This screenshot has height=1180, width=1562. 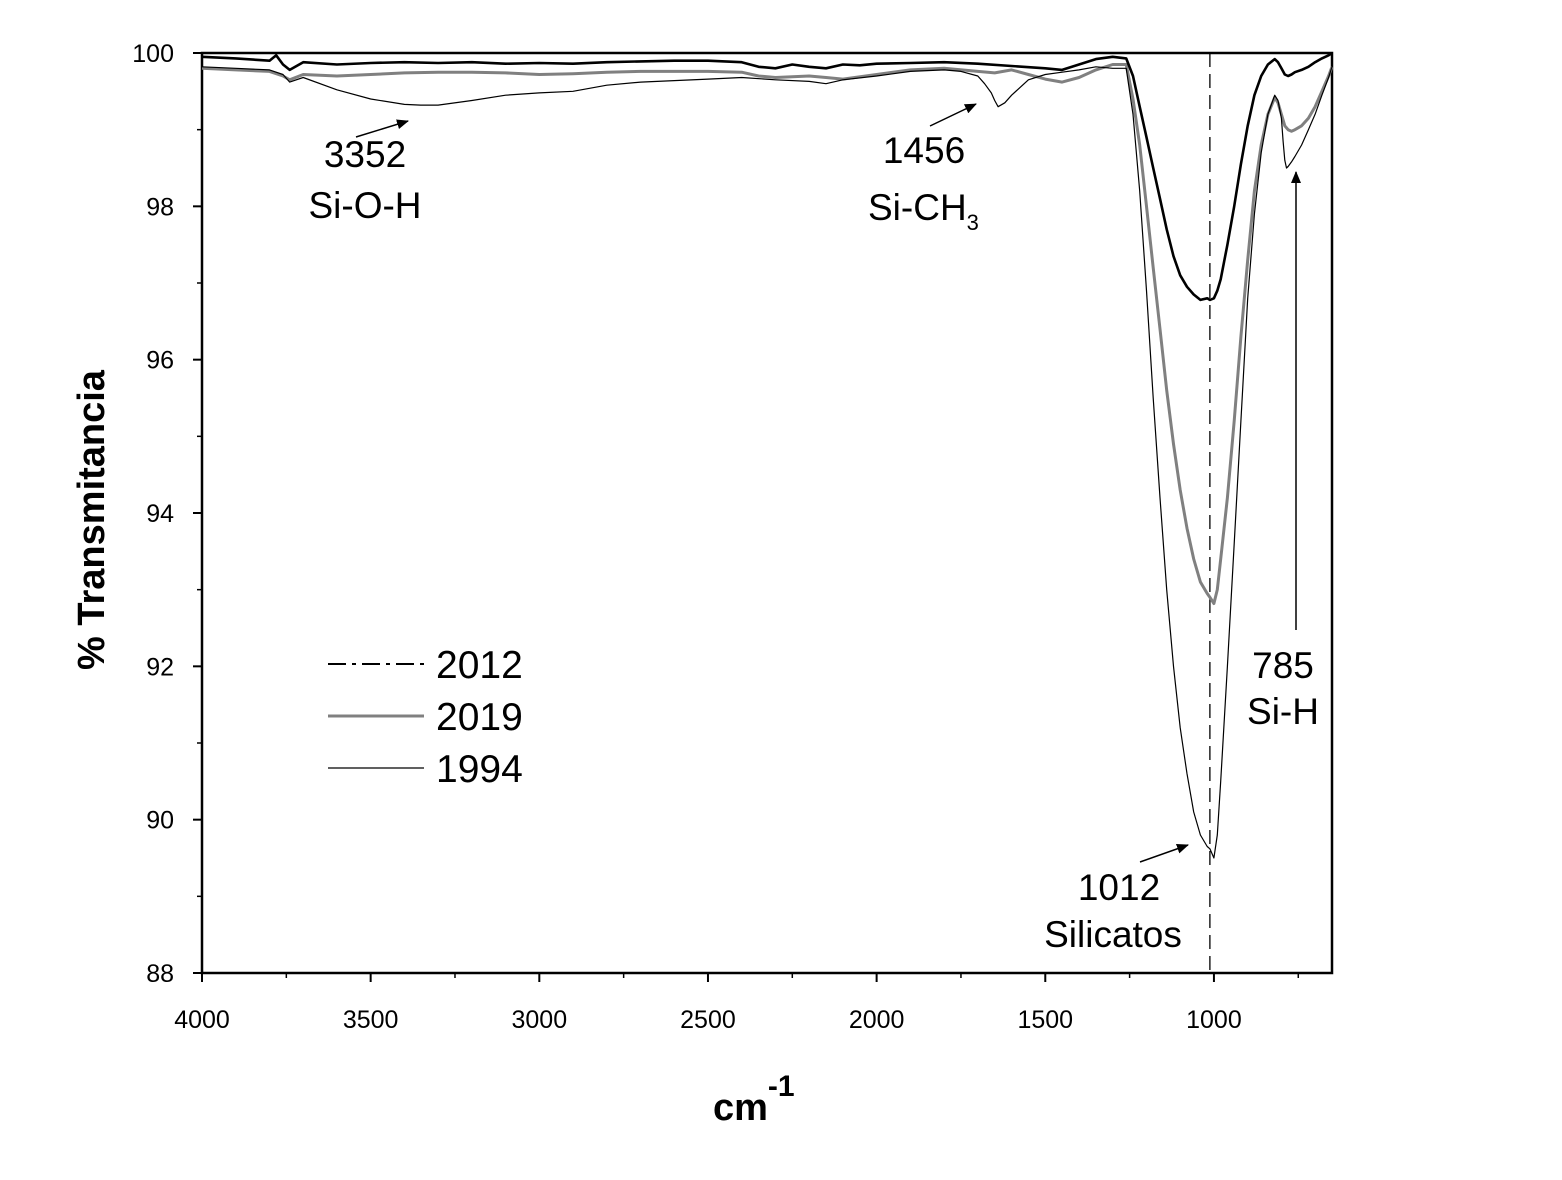 What do you see at coordinates (1214, 1020) in the screenshot?
I see `x-tick-label: 1000` at bounding box center [1214, 1020].